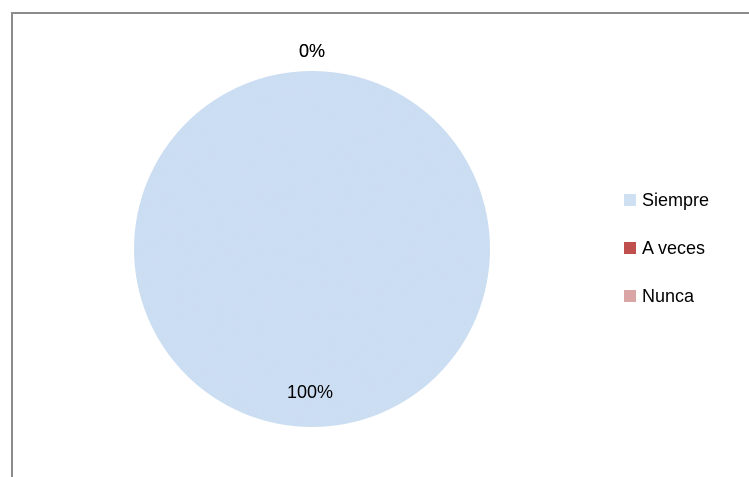 The width and height of the screenshot is (749, 477). I want to click on data-label-nunca: 0%, so click(312, 51).